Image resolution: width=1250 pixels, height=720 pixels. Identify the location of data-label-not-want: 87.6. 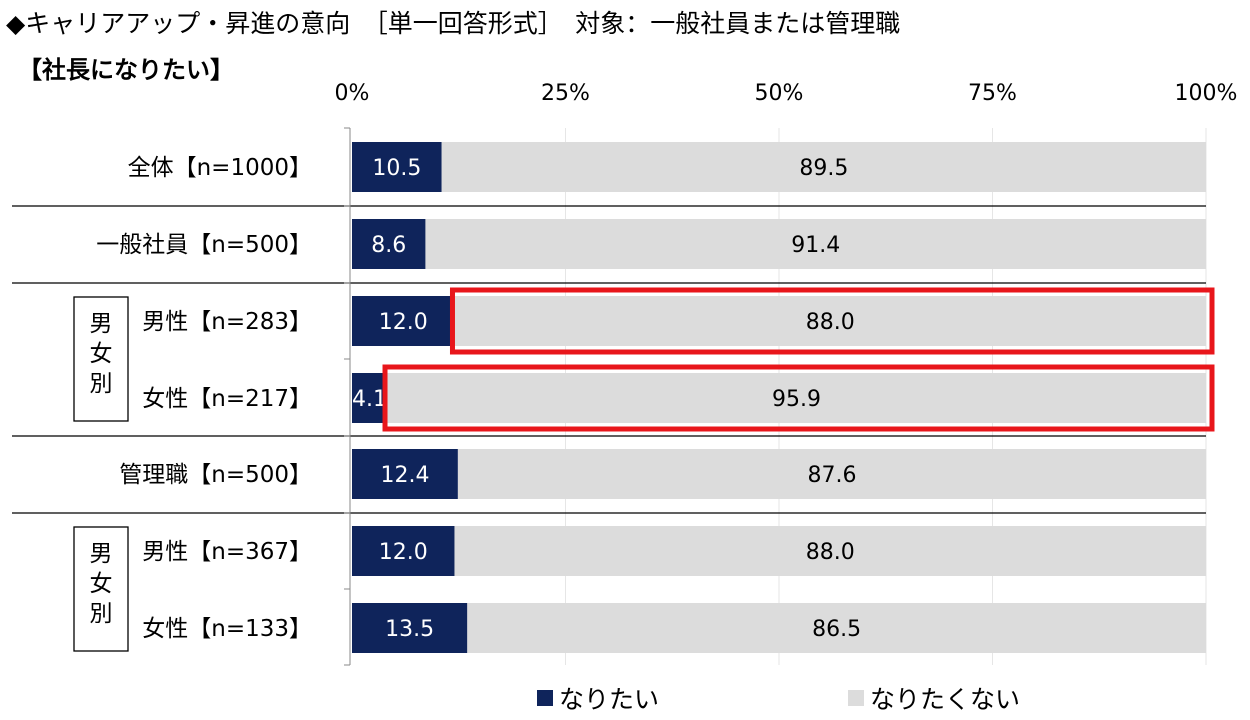
(831, 475).